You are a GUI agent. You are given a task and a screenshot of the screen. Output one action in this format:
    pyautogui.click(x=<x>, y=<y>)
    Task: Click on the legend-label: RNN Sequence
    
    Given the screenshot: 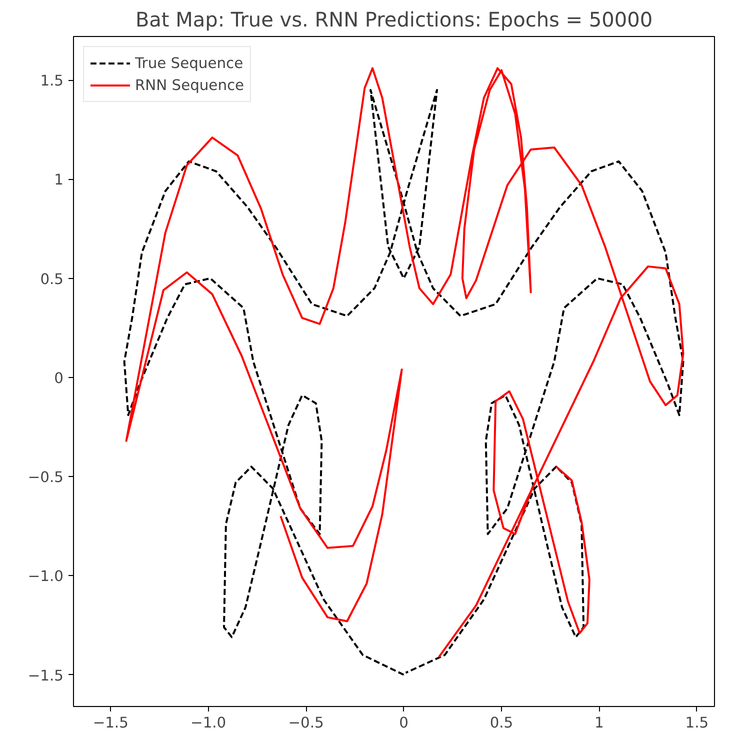 What is the action you would take?
    pyautogui.click(x=189, y=85)
    